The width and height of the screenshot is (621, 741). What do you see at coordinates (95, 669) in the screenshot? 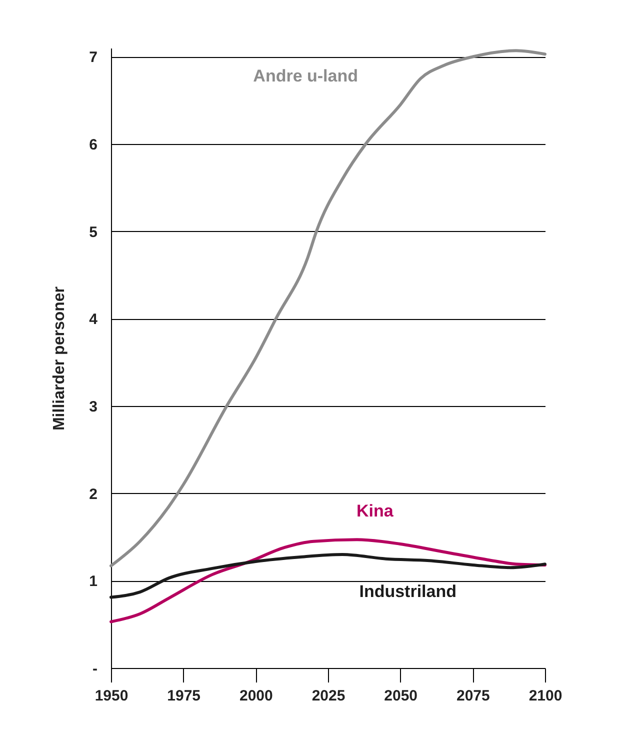
I see `y-tick-label: -` at bounding box center [95, 669].